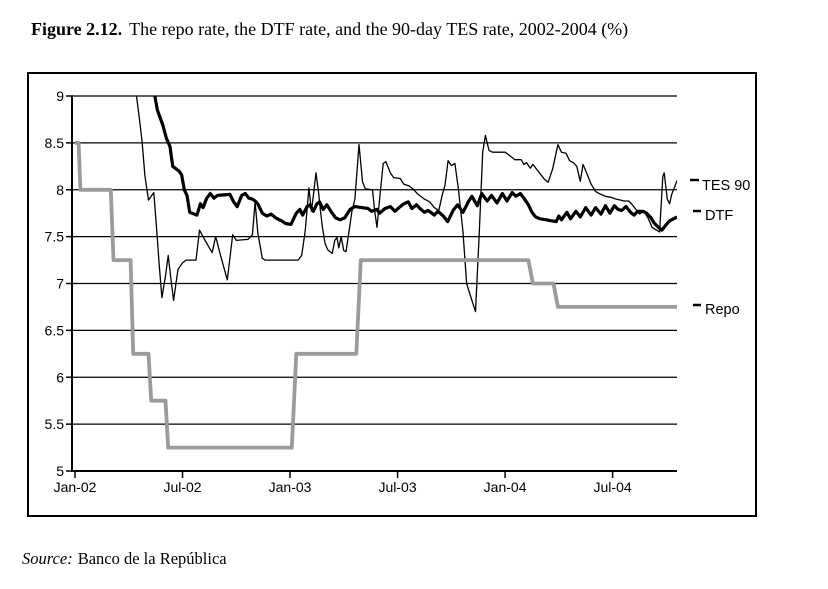 The width and height of the screenshot is (828, 589). Describe the element at coordinates (55, 143) in the screenshot. I see `y-axis-tick-label: 8.5` at that location.